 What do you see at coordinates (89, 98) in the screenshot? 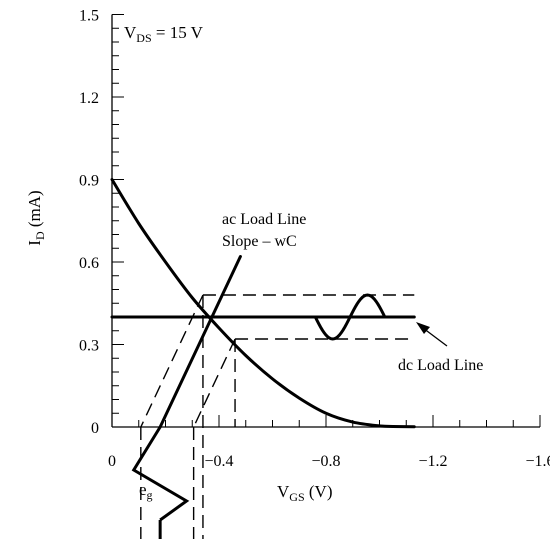
I see `y-tick-label: 1.2` at bounding box center [89, 98].